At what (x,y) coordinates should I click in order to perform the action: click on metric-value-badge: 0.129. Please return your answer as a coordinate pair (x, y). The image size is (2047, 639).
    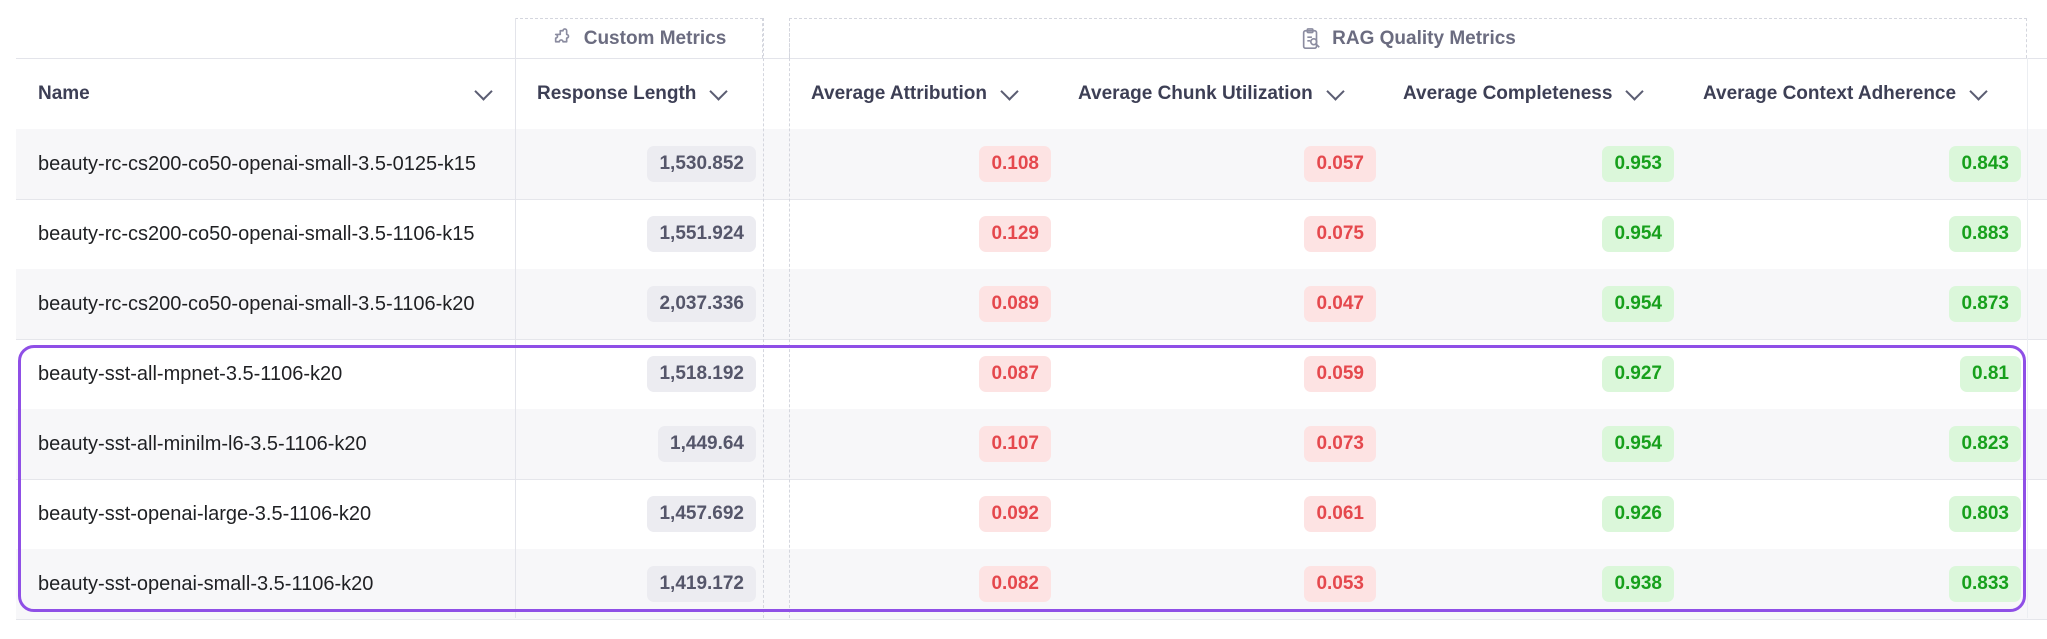
    Looking at the image, I should click on (1015, 234).